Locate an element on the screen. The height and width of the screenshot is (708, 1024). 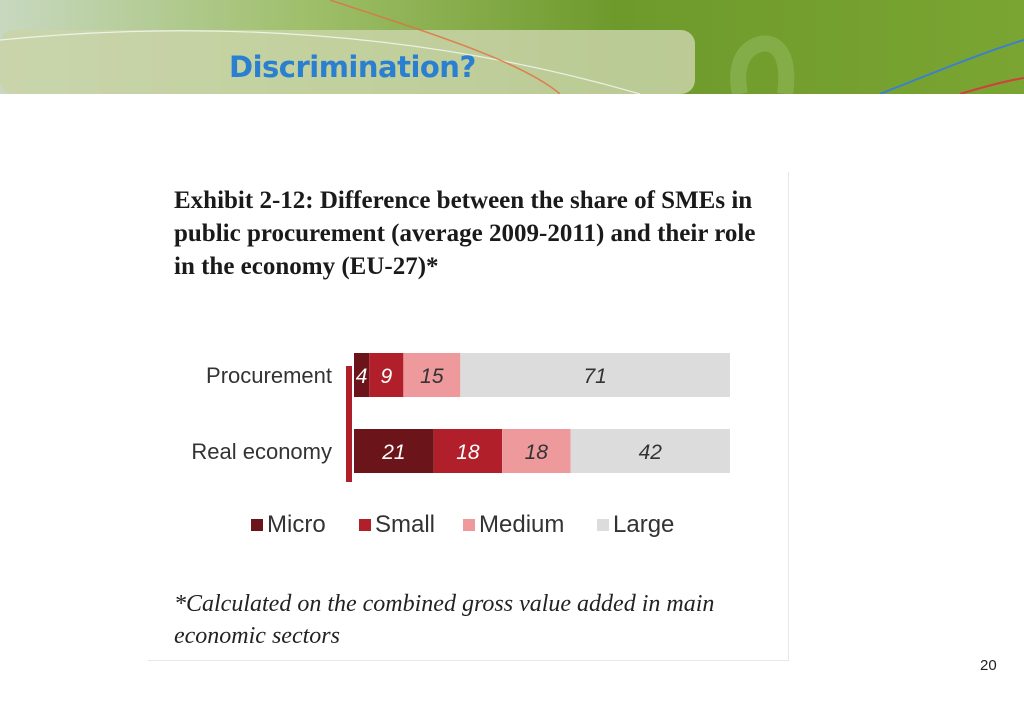
data-label: 21 is located at coordinates (393, 452).